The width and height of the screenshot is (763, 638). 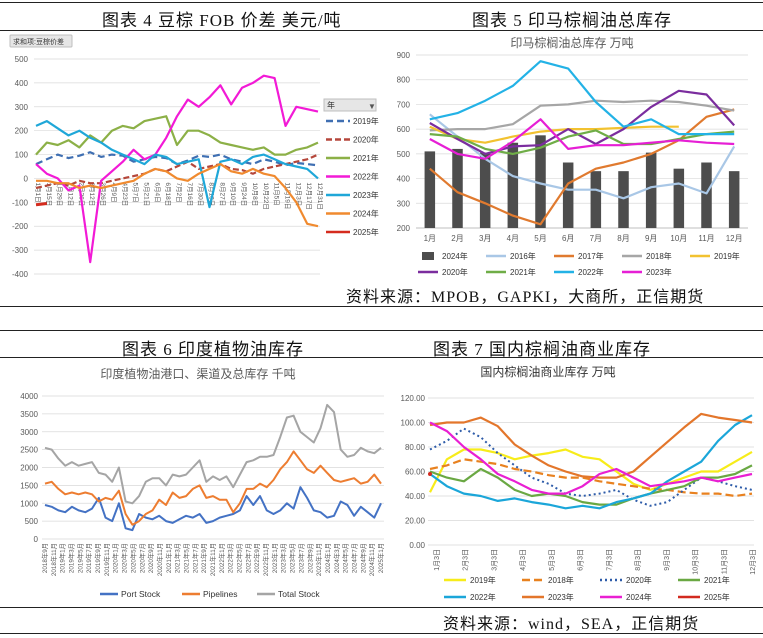 What do you see at coordinates (38, 41) in the screenshot?
I see `fig4-field-button-label: 求和项:豆棕价差` at bounding box center [38, 41].